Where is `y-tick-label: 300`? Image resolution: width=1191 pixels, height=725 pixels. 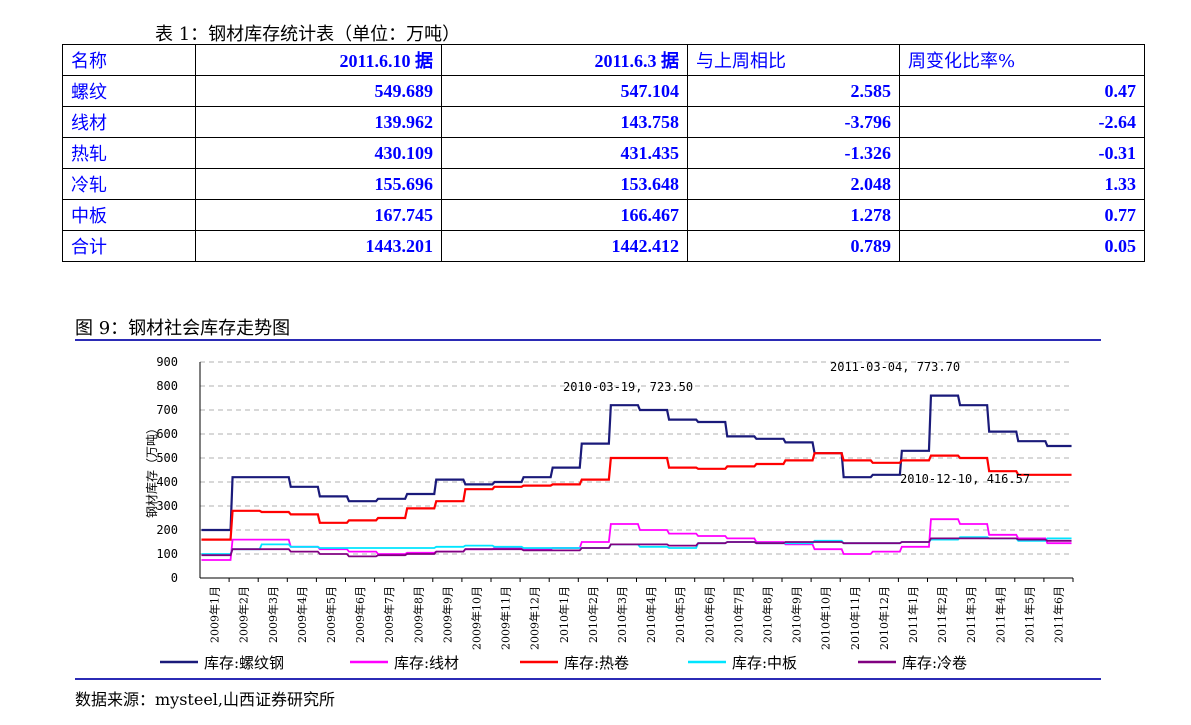 y-tick-label: 300 is located at coordinates (167, 506).